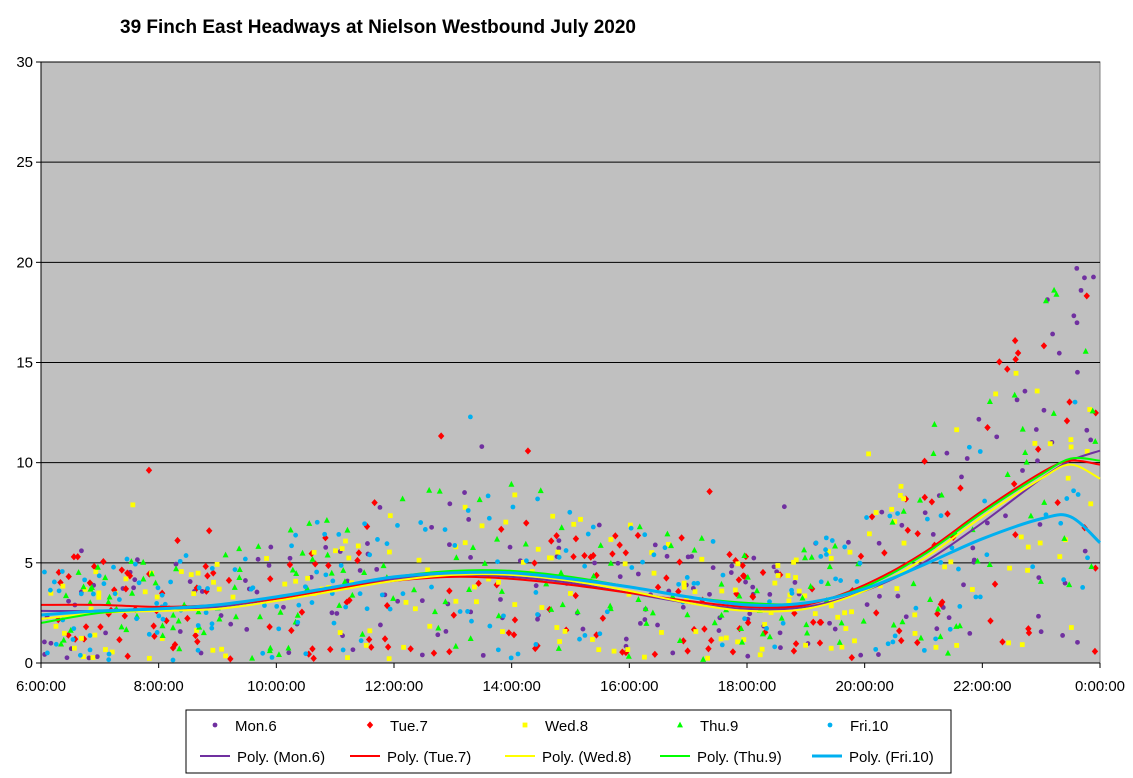 The image size is (1133, 778). I want to click on legend-item: Poly. (Tue.7), so click(410, 757).